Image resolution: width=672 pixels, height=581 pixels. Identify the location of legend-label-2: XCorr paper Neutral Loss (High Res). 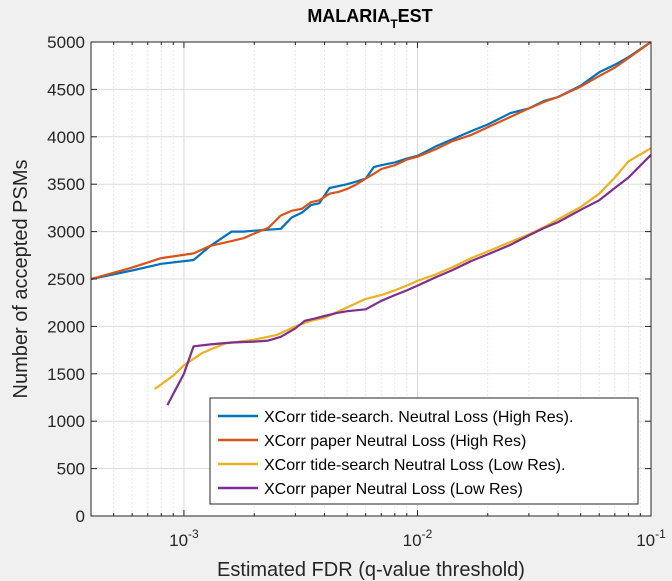
(395, 441).